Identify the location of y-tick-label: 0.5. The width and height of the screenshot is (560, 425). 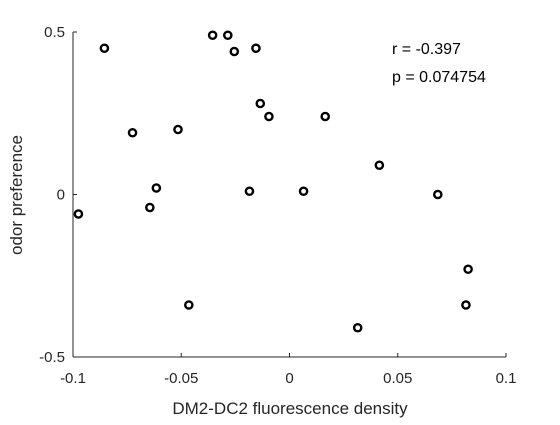
(54, 32).